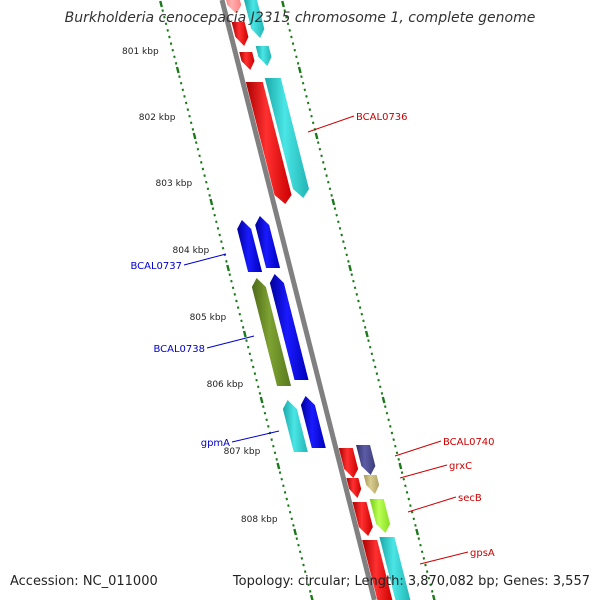 Image resolution: width=600 pixels, height=600 pixels. What do you see at coordinates (174, 184) in the screenshot?
I see `scale-label: 803 kbp` at bounding box center [174, 184].